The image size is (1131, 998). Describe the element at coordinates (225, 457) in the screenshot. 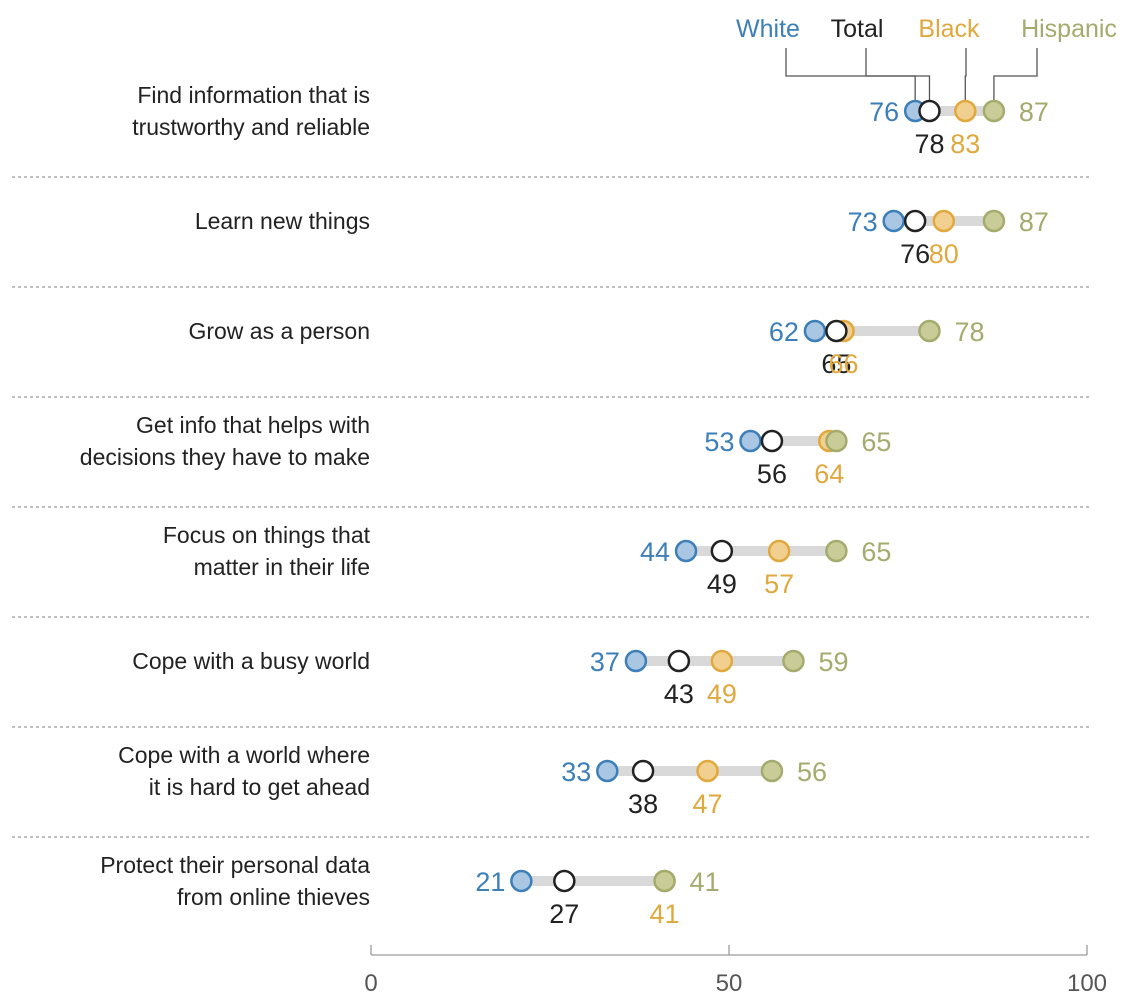

I see `category-label: decisions they have to make` at that location.